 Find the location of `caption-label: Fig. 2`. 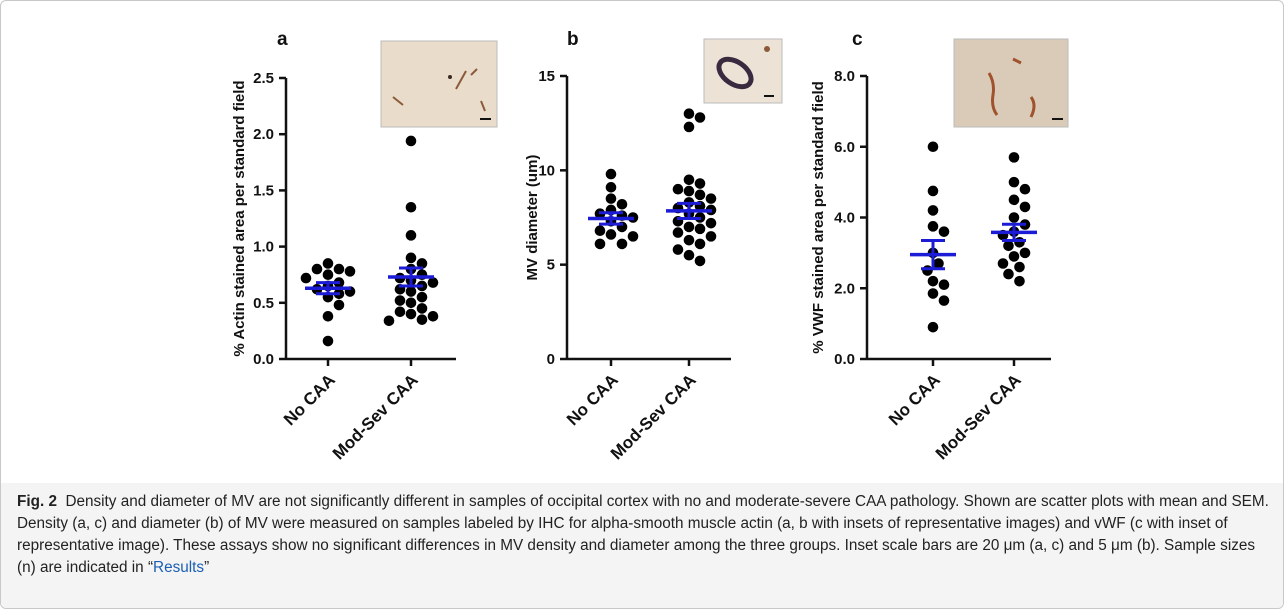

caption-label: Fig. 2 is located at coordinates (37, 501).